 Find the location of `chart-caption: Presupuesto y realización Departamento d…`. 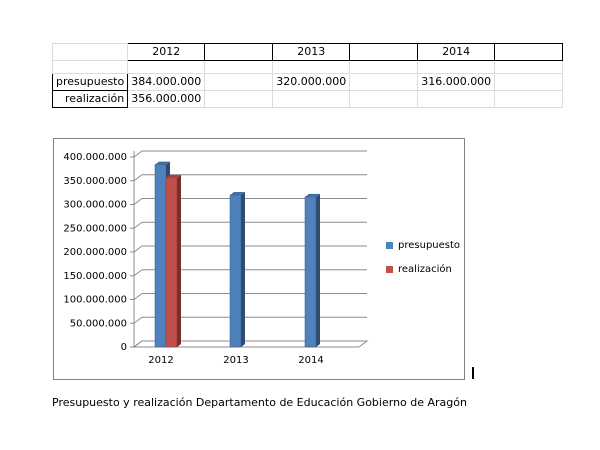

chart-caption: Presupuesto y realización Departamento d… is located at coordinates (259, 402).